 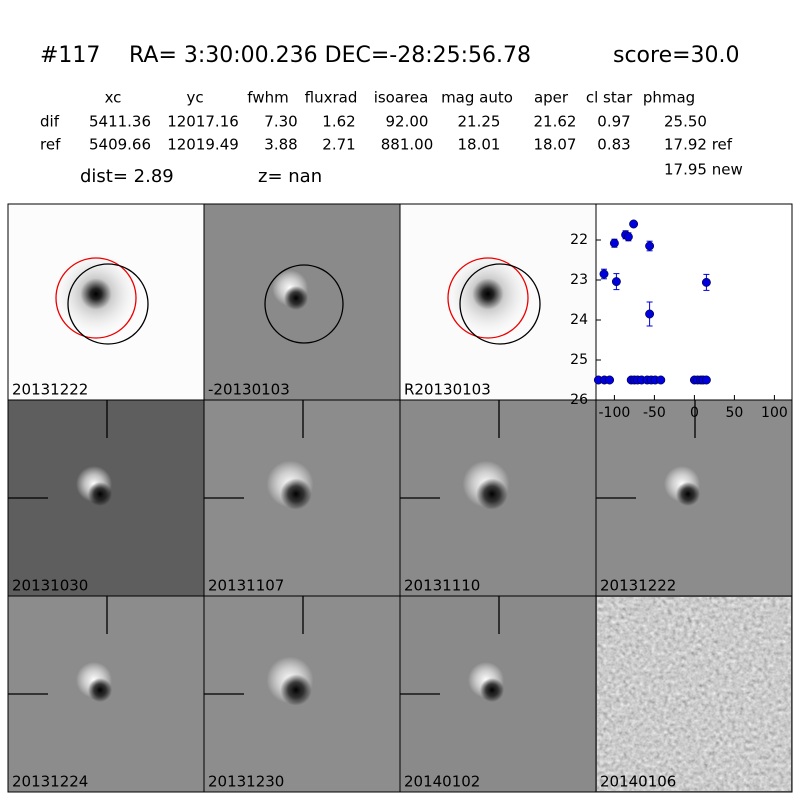 I want to click on row-label: ref, so click(x=50, y=145).